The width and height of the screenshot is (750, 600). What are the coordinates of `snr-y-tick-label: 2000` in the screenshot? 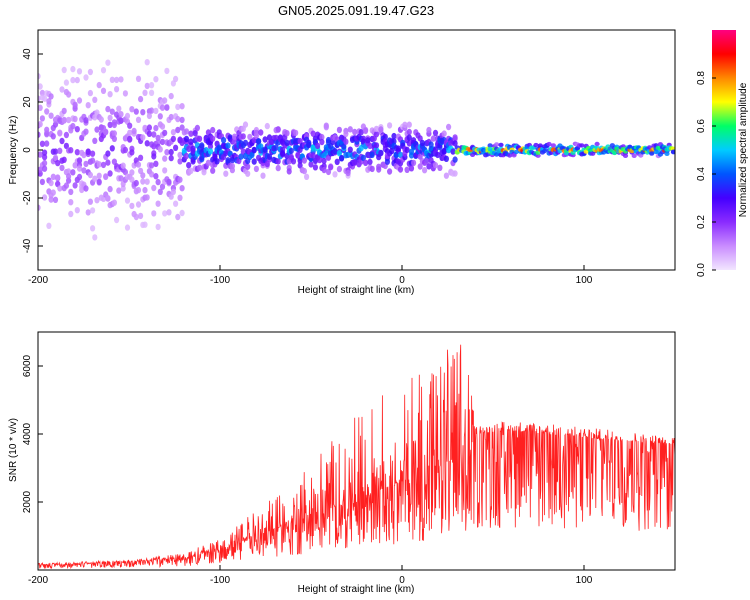 It's located at (27, 501).